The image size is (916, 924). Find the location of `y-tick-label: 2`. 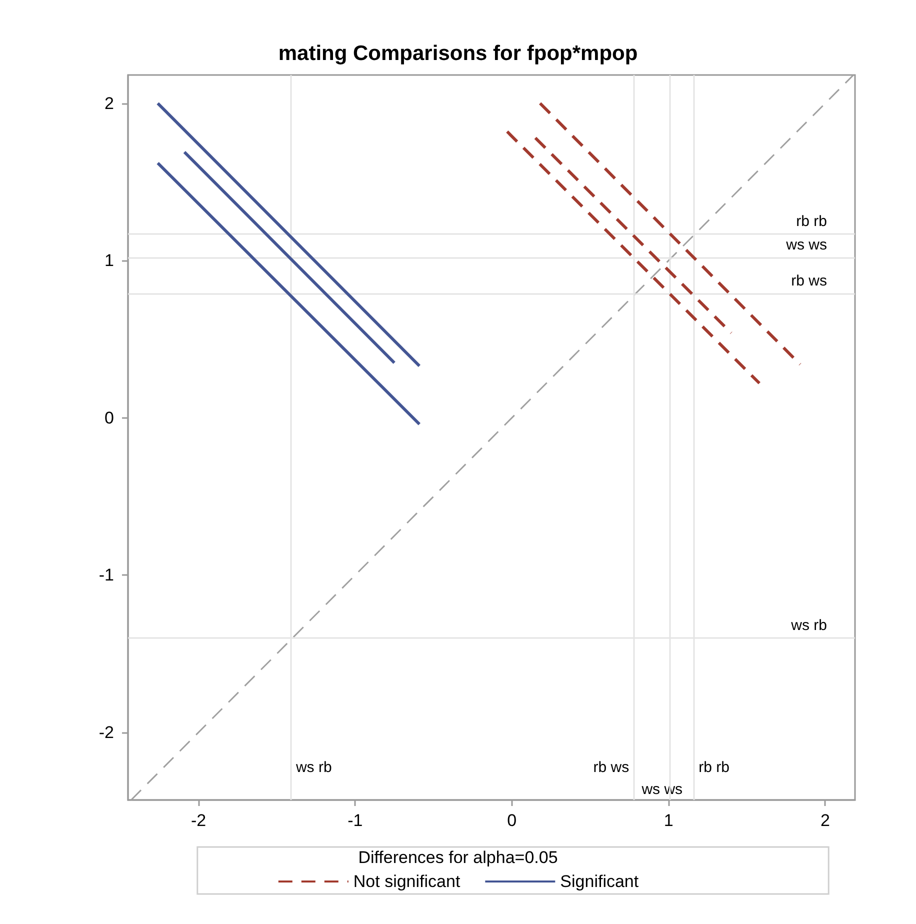

y-tick-label: 2 is located at coordinates (109, 103).